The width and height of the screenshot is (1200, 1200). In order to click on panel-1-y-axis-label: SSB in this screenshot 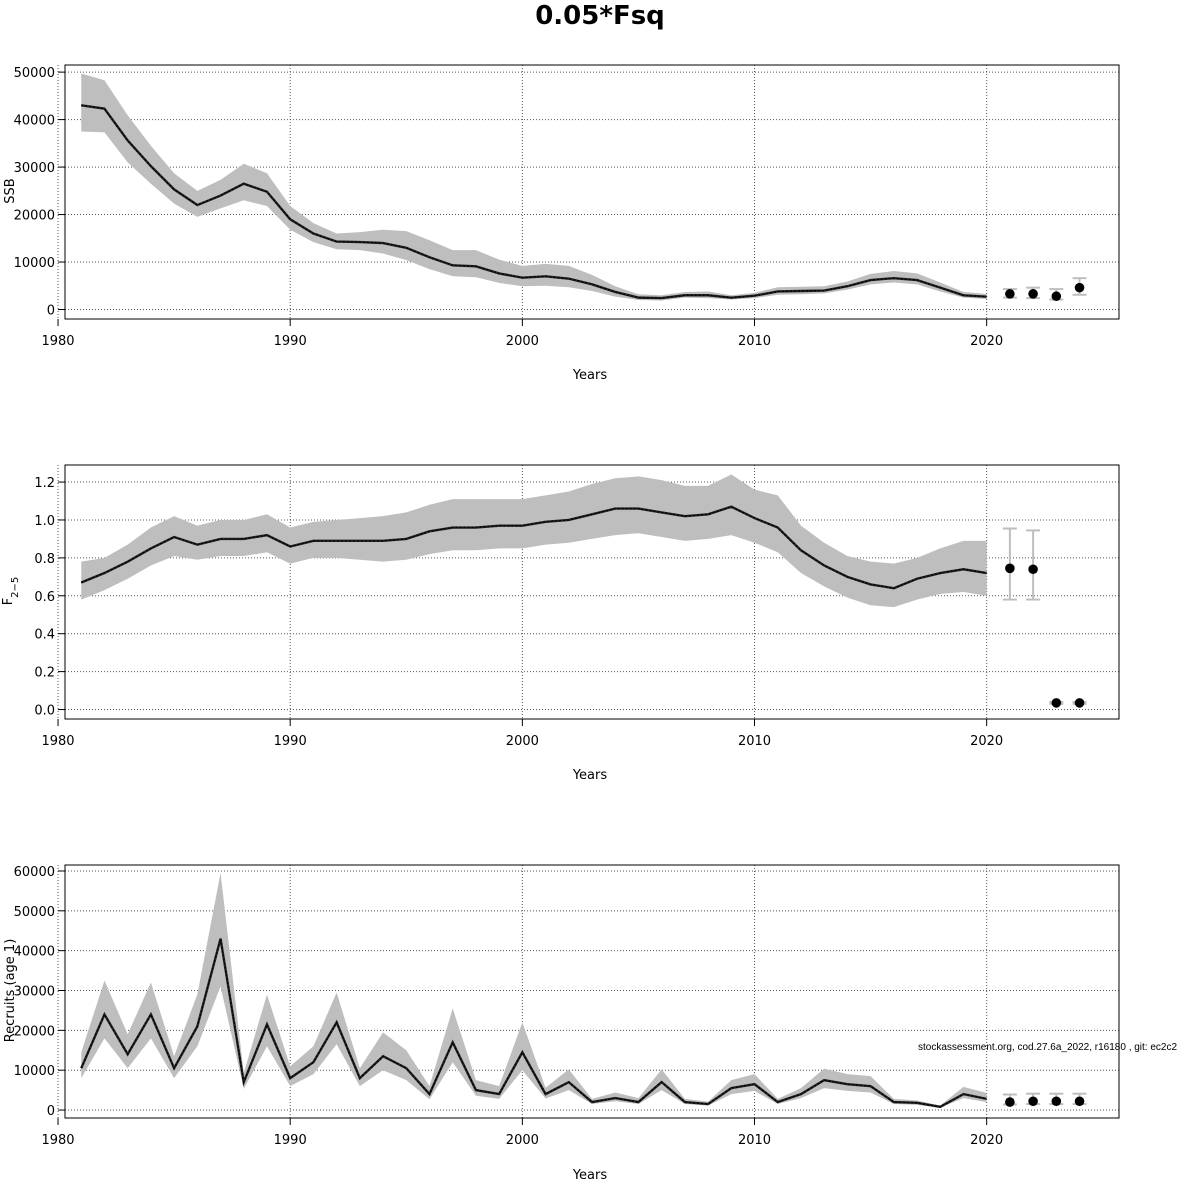, I will do `click(10, 190)`.